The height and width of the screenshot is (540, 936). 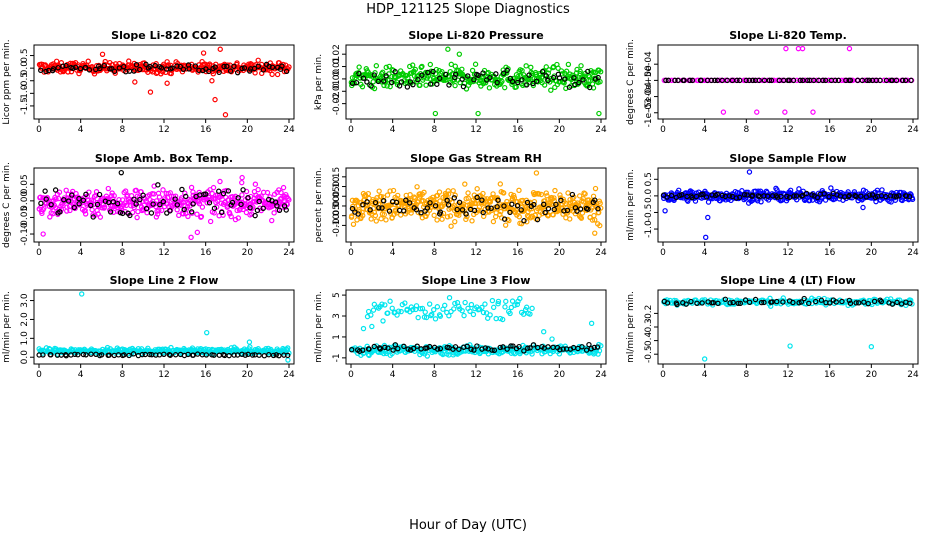 What do you see at coordinates (337, 316) in the screenshot?
I see `y-tick-label: 3` at bounding box center [337, 316].